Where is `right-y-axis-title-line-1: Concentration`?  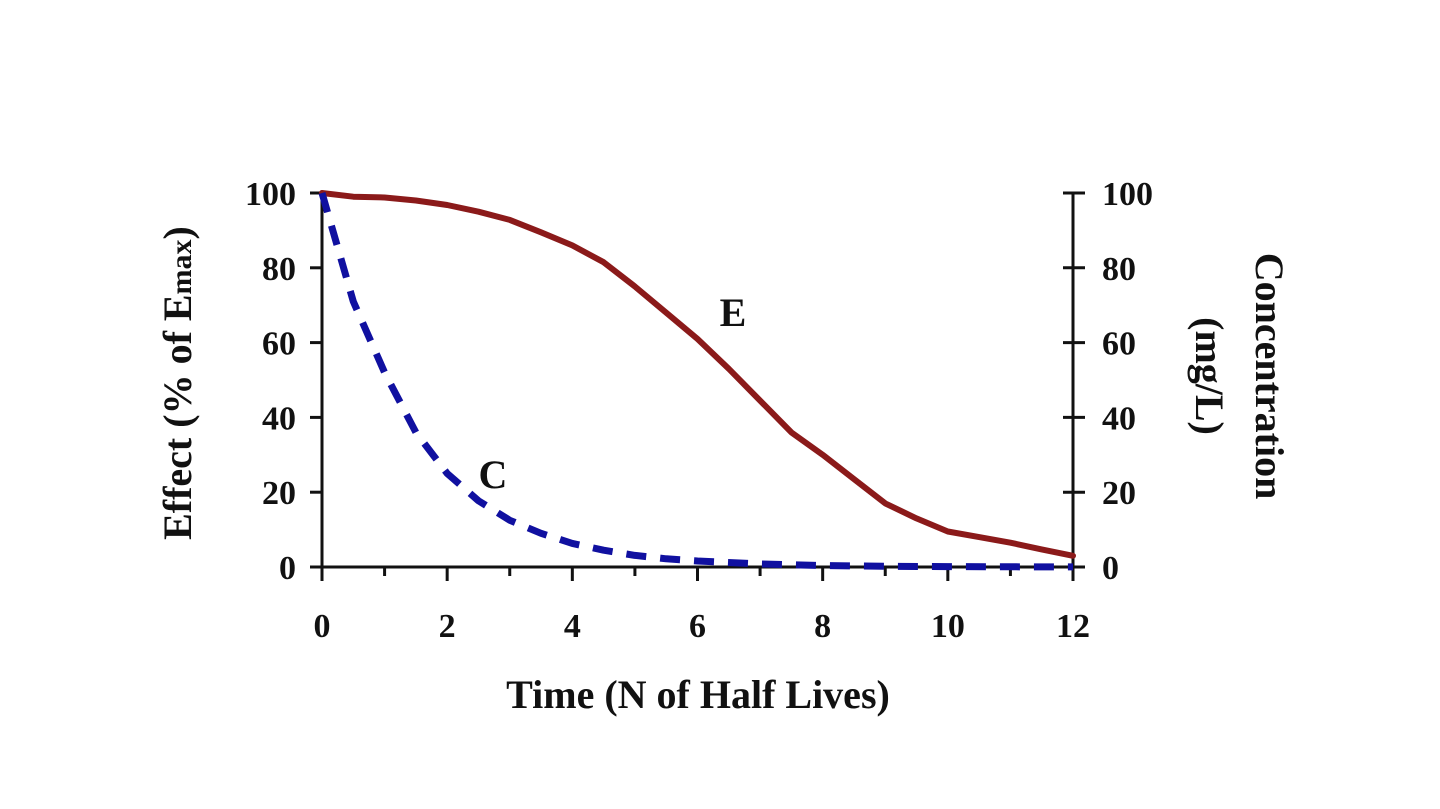
right-y-axis-title-line-1: Concentration is located at coordinates (1269, 376).